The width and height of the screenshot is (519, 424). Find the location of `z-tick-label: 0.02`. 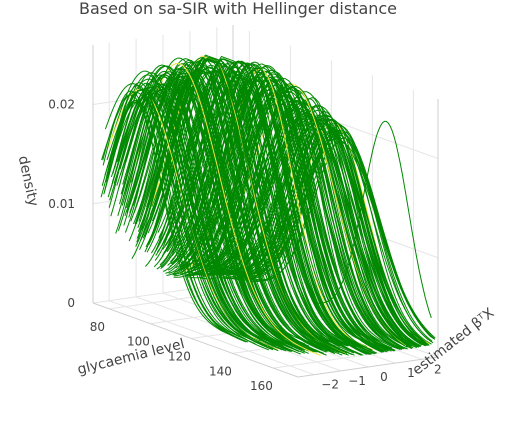

z-tick-label: 0.02 is located at coordinates (61, 105).